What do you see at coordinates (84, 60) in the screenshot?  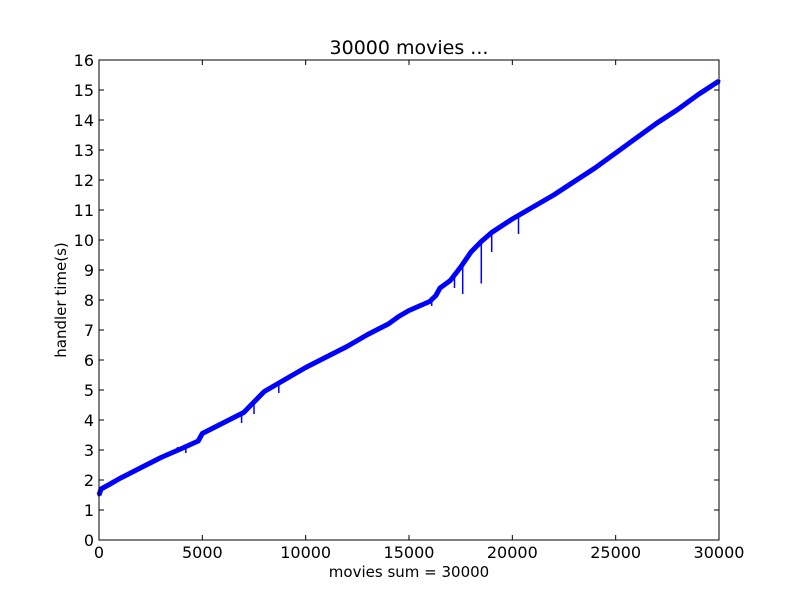 I see `y-tick-label: 16` at bounding box center [84, 60].